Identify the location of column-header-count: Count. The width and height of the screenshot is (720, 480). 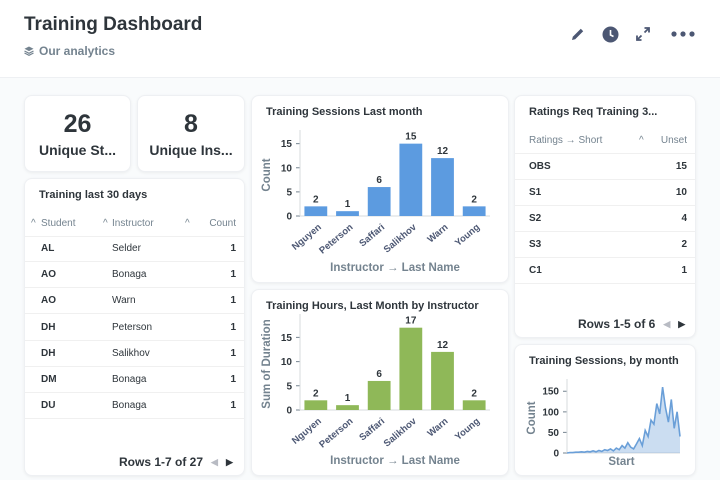
(222, 223).